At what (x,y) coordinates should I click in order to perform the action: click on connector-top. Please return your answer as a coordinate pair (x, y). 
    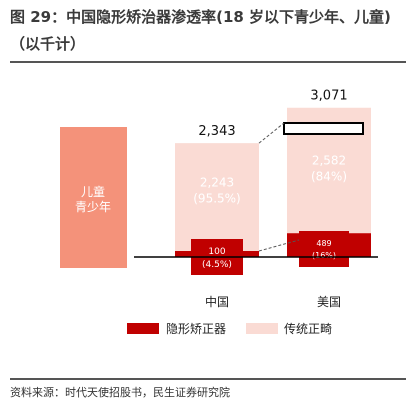
    Looking at the image, I should click on (271, 133).